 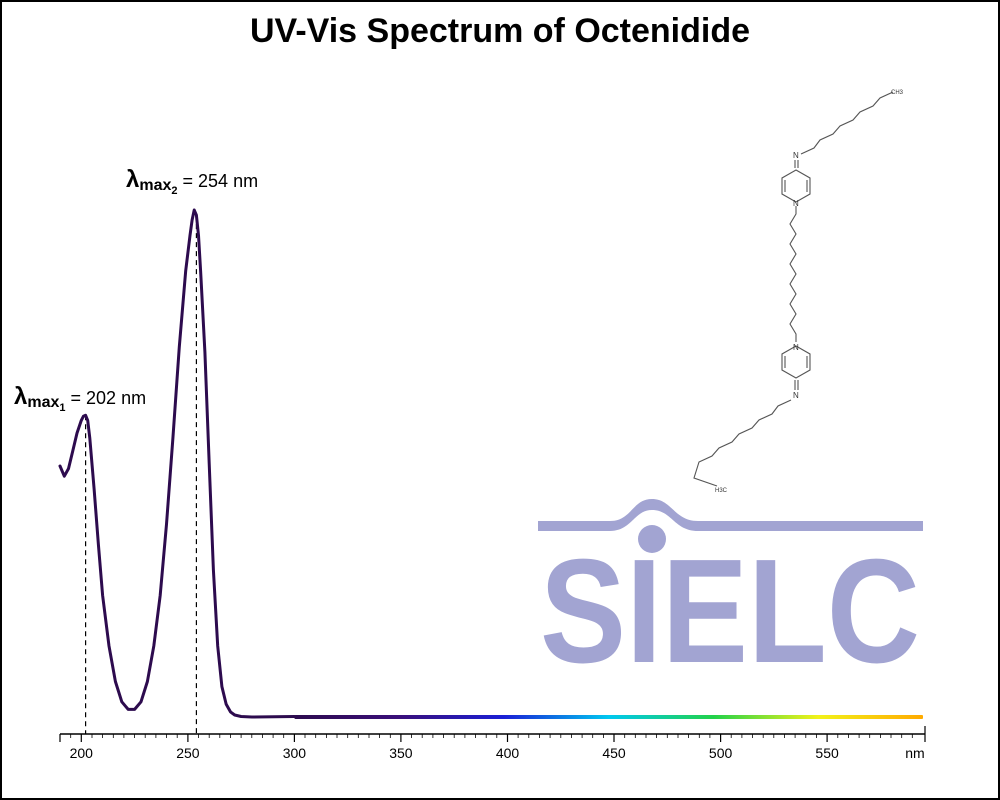 I want to click on atom-label-ch3: CH3, so click(x=897, y=93).